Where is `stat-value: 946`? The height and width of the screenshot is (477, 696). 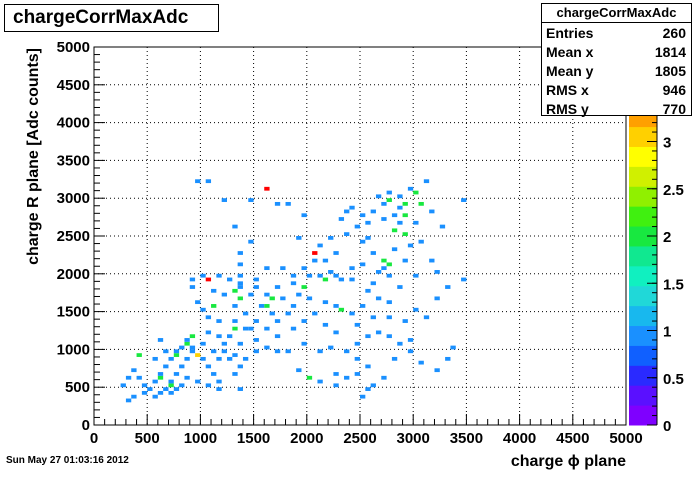
stat-value: 946 is located at coordinates (674, 90).